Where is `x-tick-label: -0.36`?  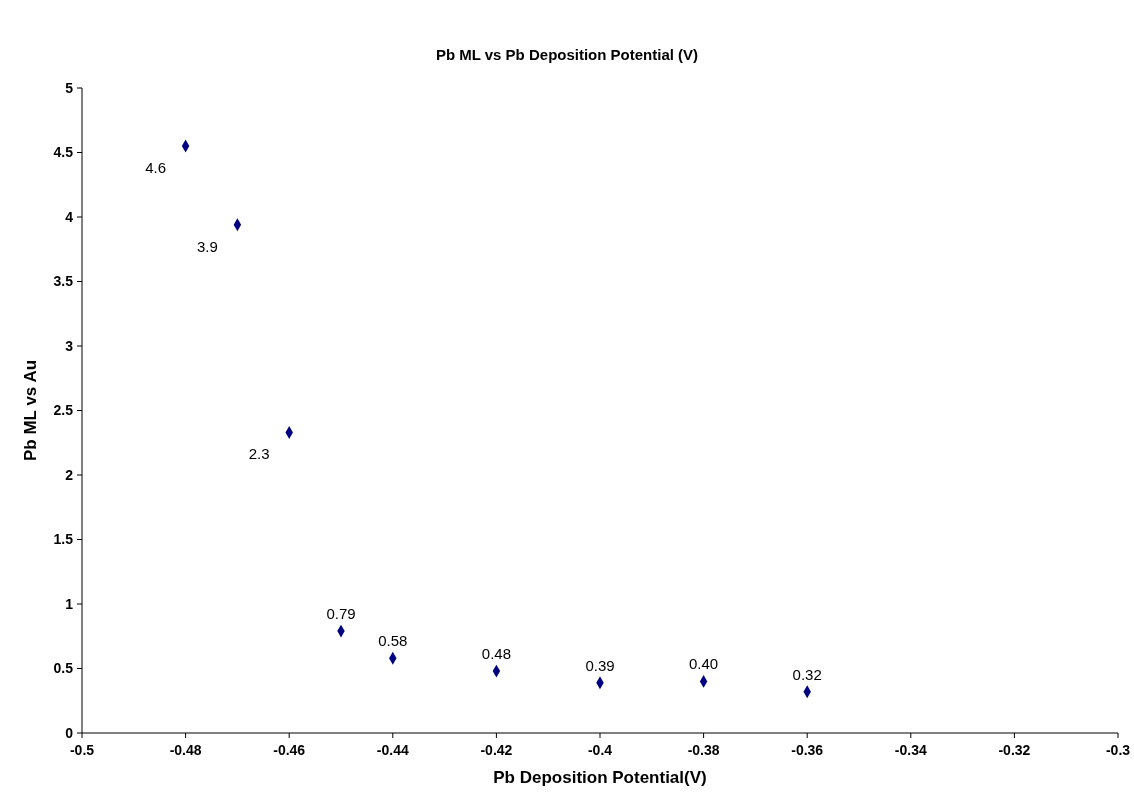
x-tick-label: -0.36 is located at coordinates (807, 750).